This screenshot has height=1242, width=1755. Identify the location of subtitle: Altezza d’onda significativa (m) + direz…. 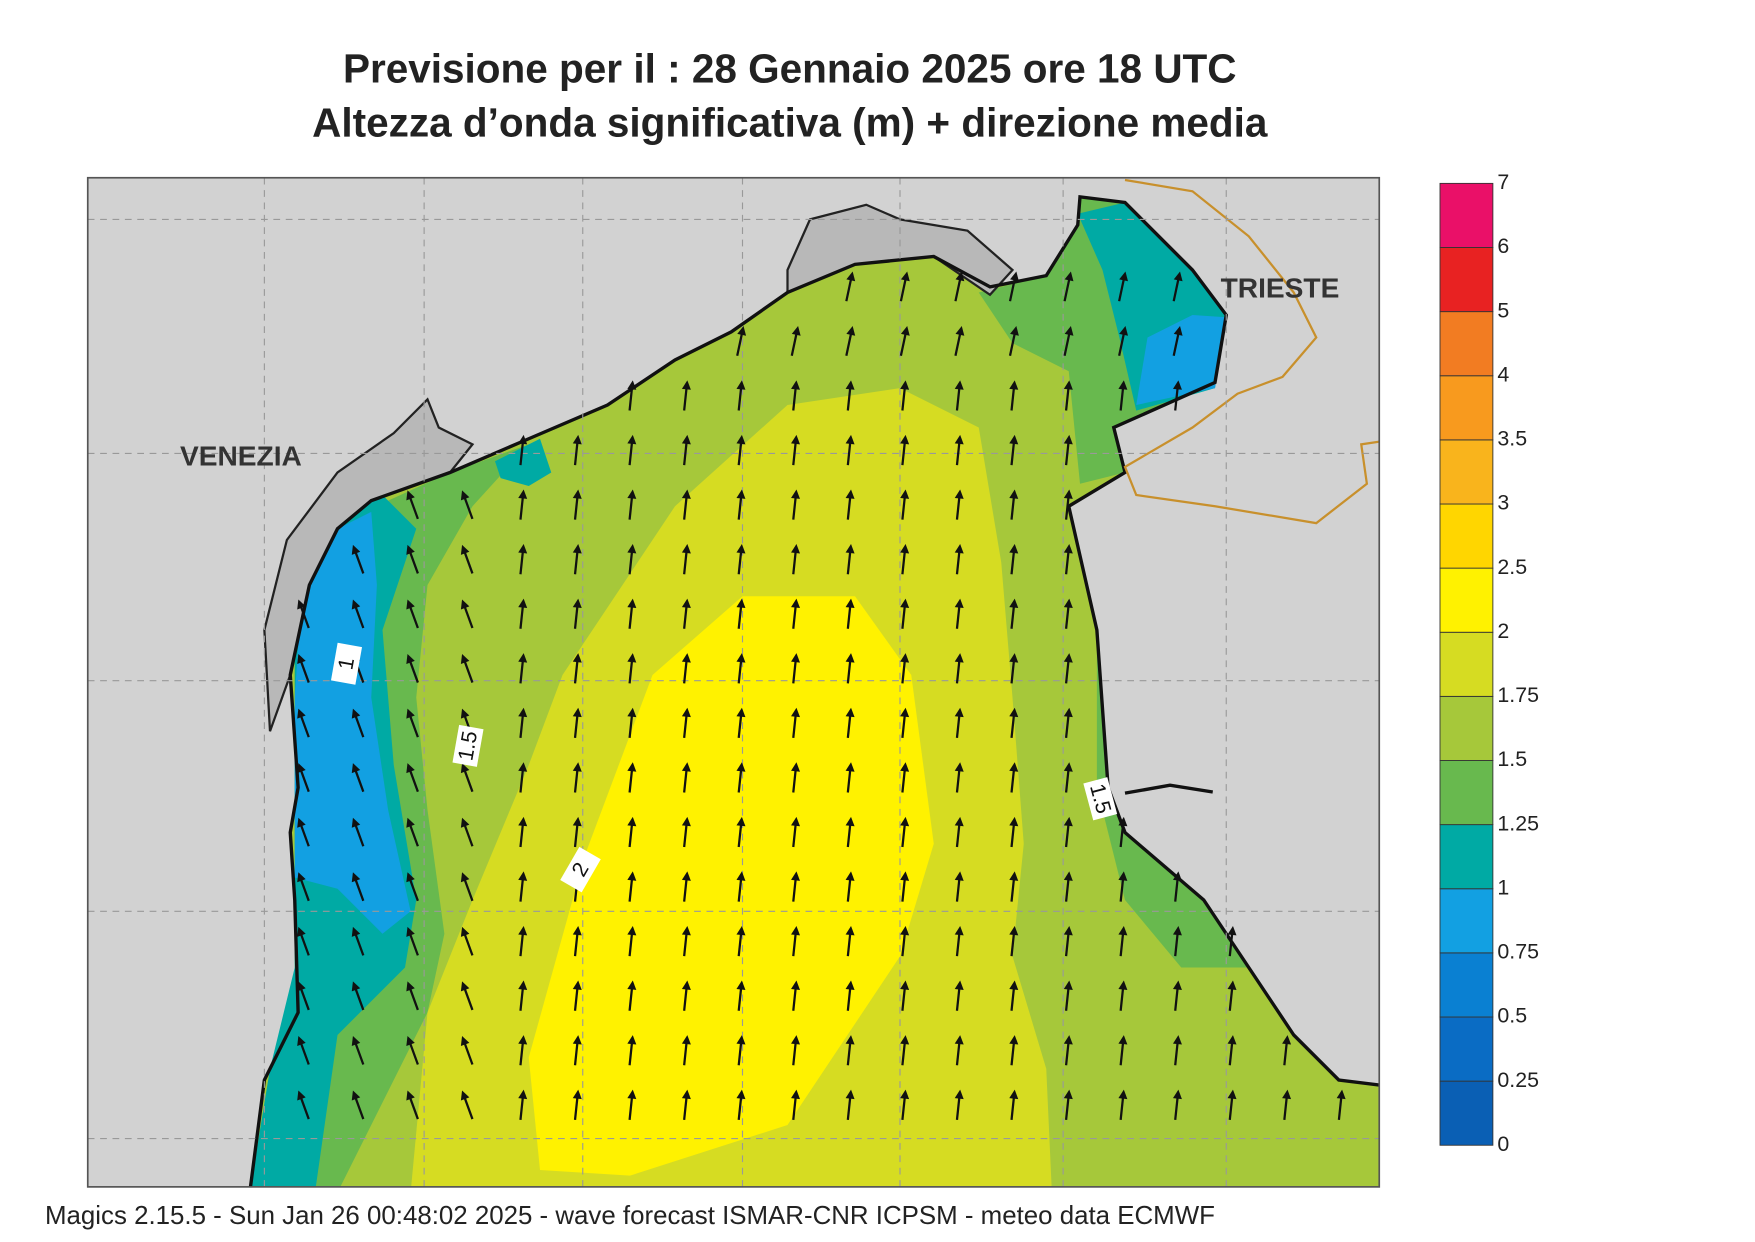
(790, 123).